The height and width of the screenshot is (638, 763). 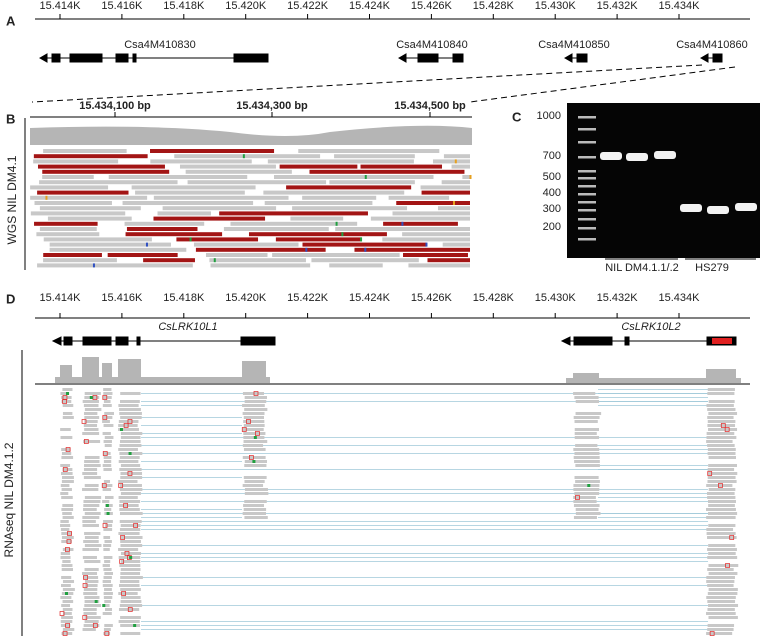 What do you see at coordinates (552, 156) in the screenshot?
I see `ladder-label: 700` at bounding box center [552, 156].